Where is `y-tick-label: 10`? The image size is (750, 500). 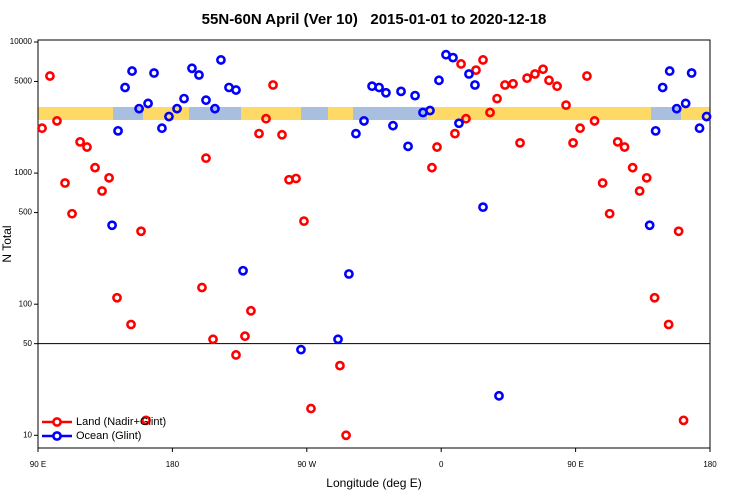
y-tick-label: 10 is located at coordinates (27, 434).